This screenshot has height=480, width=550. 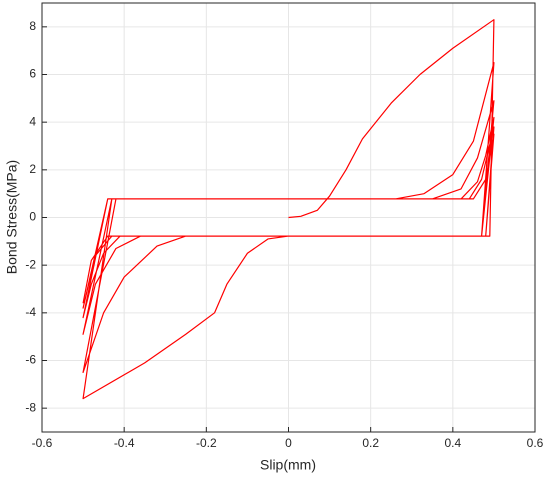 I want to click on x-axis-title: Slip(mm), so click(x=288, y=465).